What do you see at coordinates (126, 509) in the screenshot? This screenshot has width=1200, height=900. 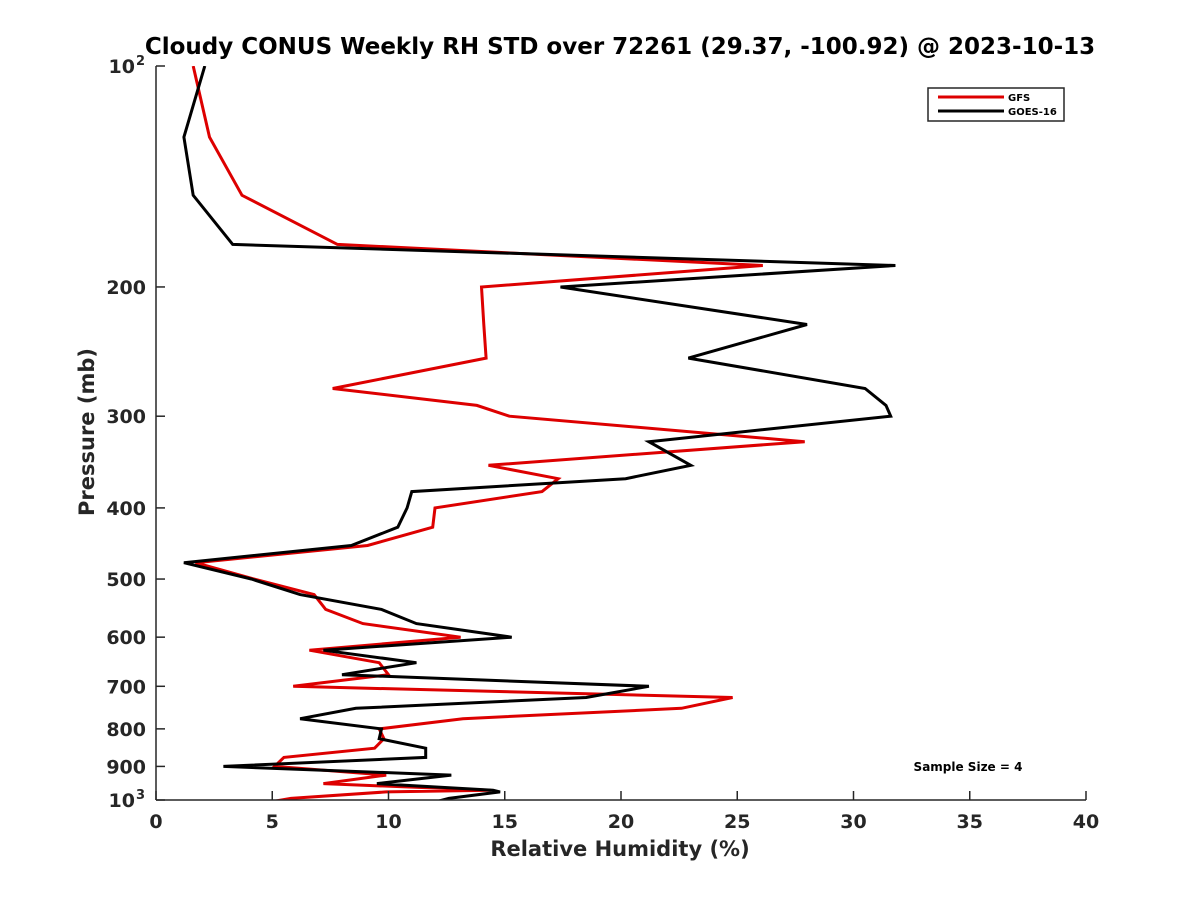 I see `y-tick-label: 400` at bounding box center [126, 509].